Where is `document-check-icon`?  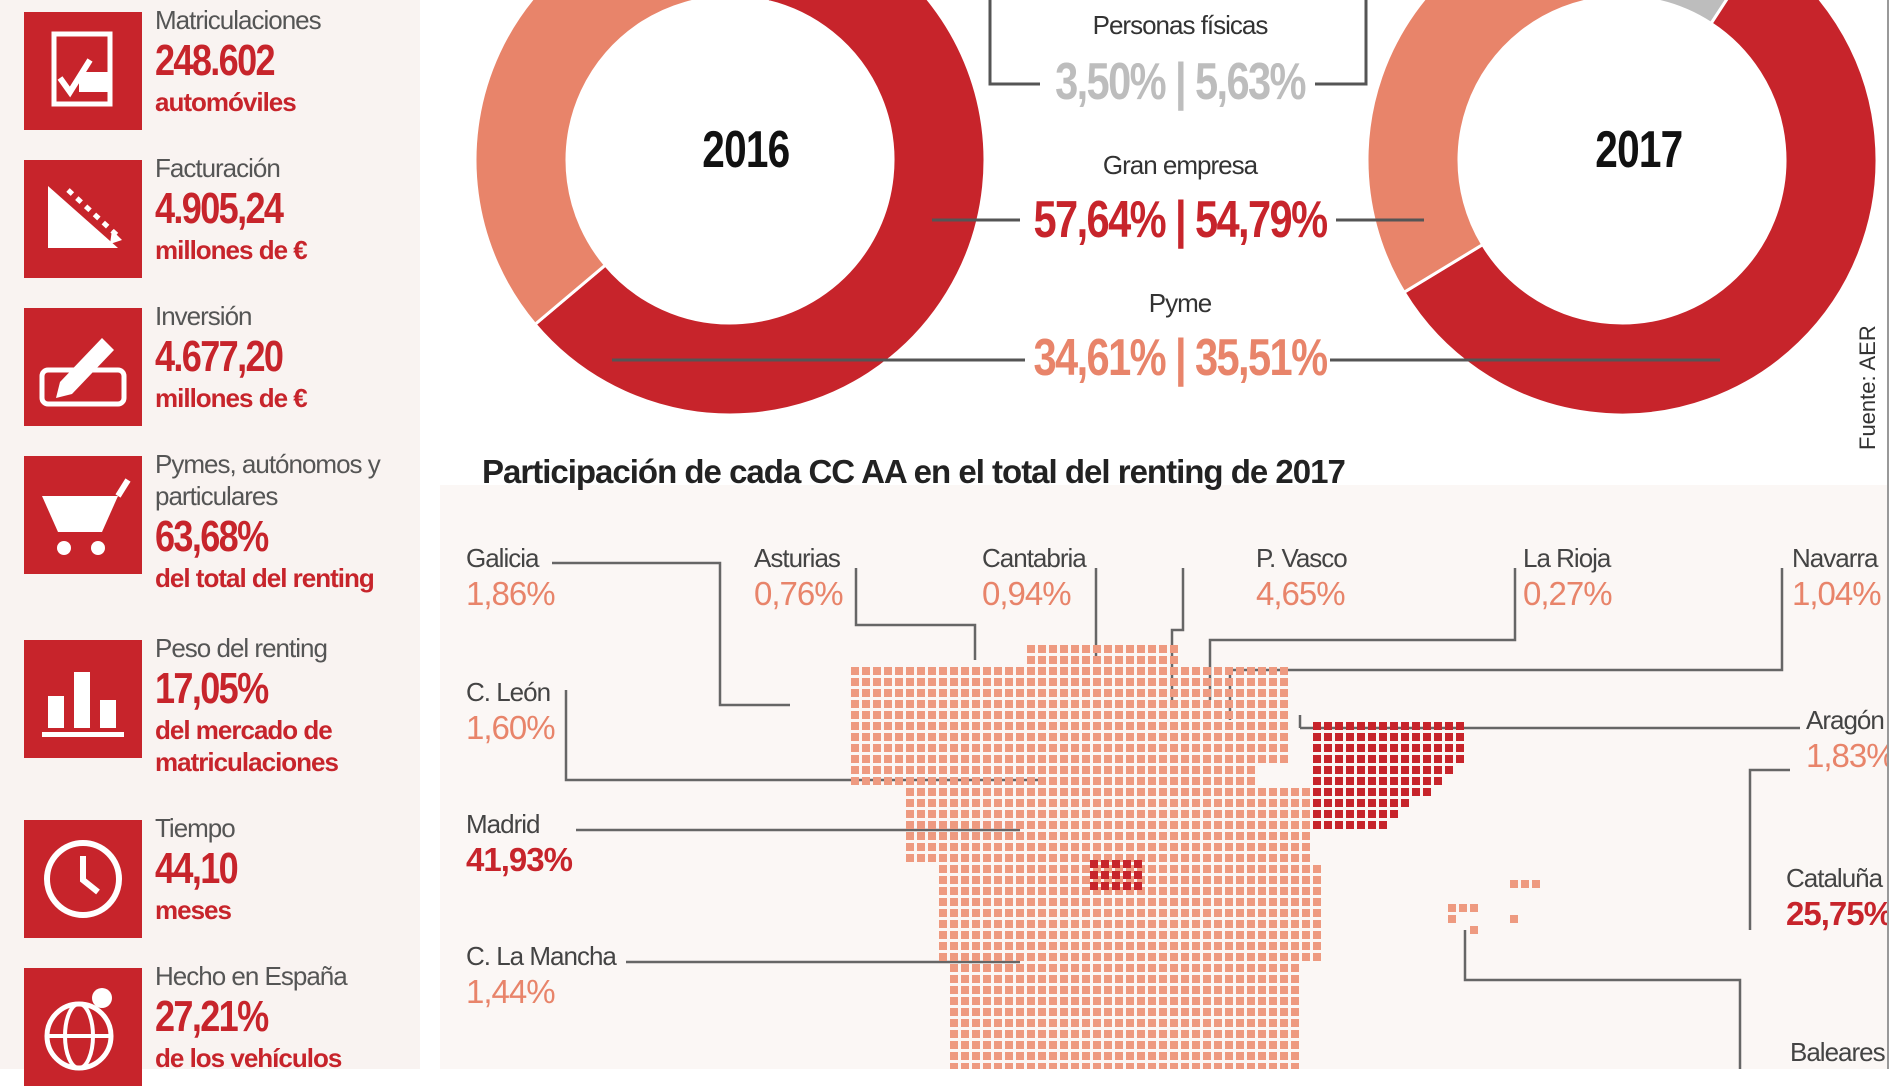 document-check-icon is located at coordinates (83, 71).